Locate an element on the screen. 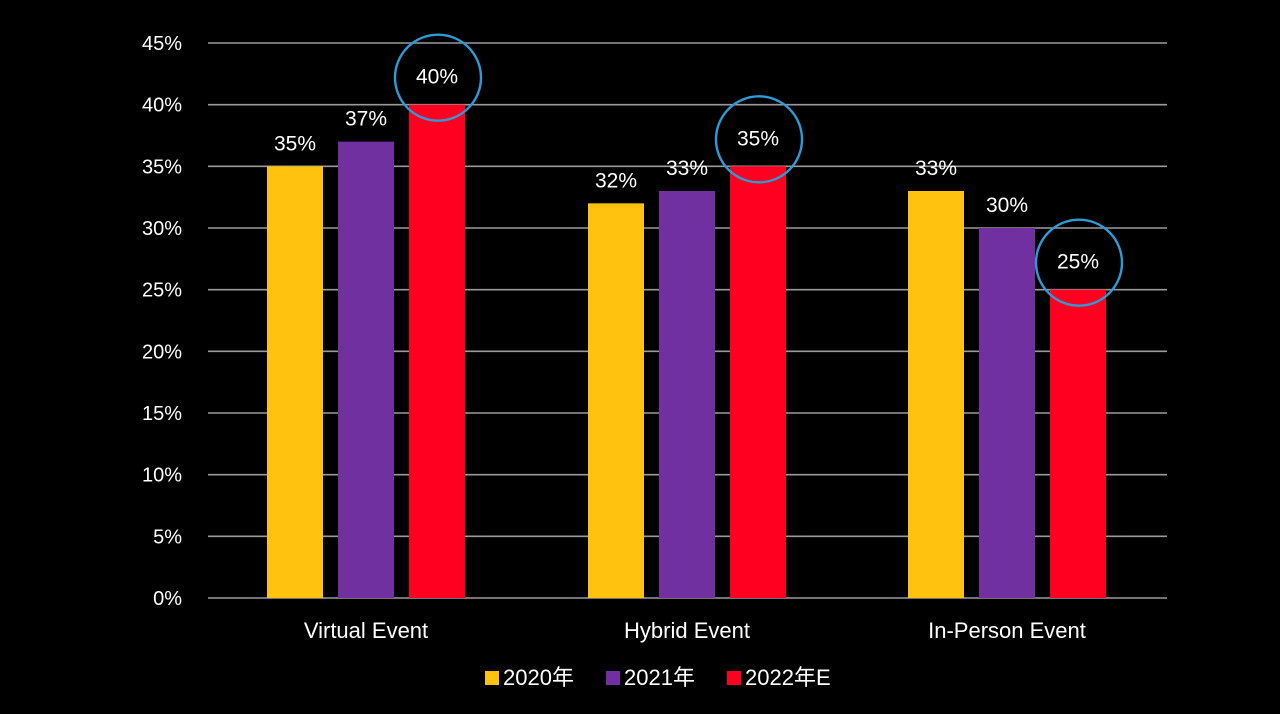  y-tick-label: 35% is located at coordinates (162, 167).